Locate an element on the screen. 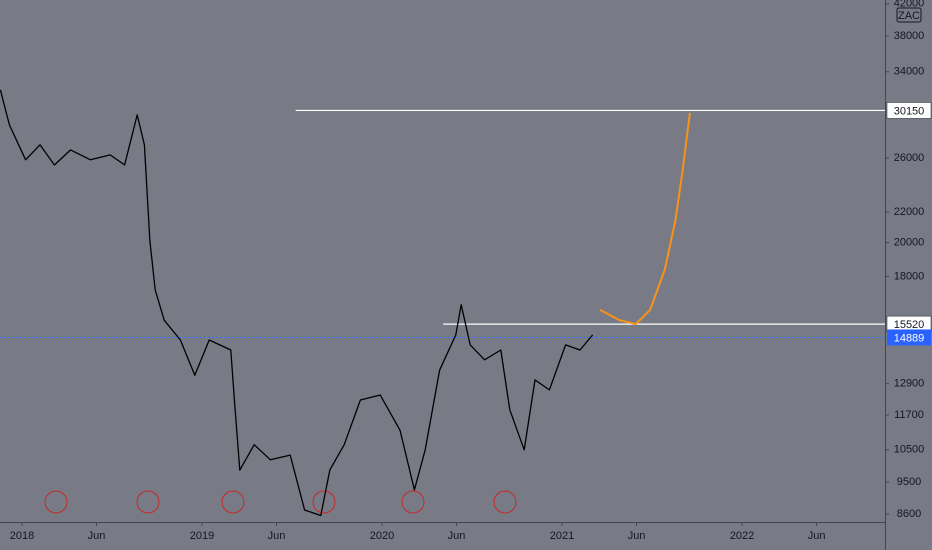 The height and width of the screenshot is (550, 932). badge-box is located at coordinates (909, 15).